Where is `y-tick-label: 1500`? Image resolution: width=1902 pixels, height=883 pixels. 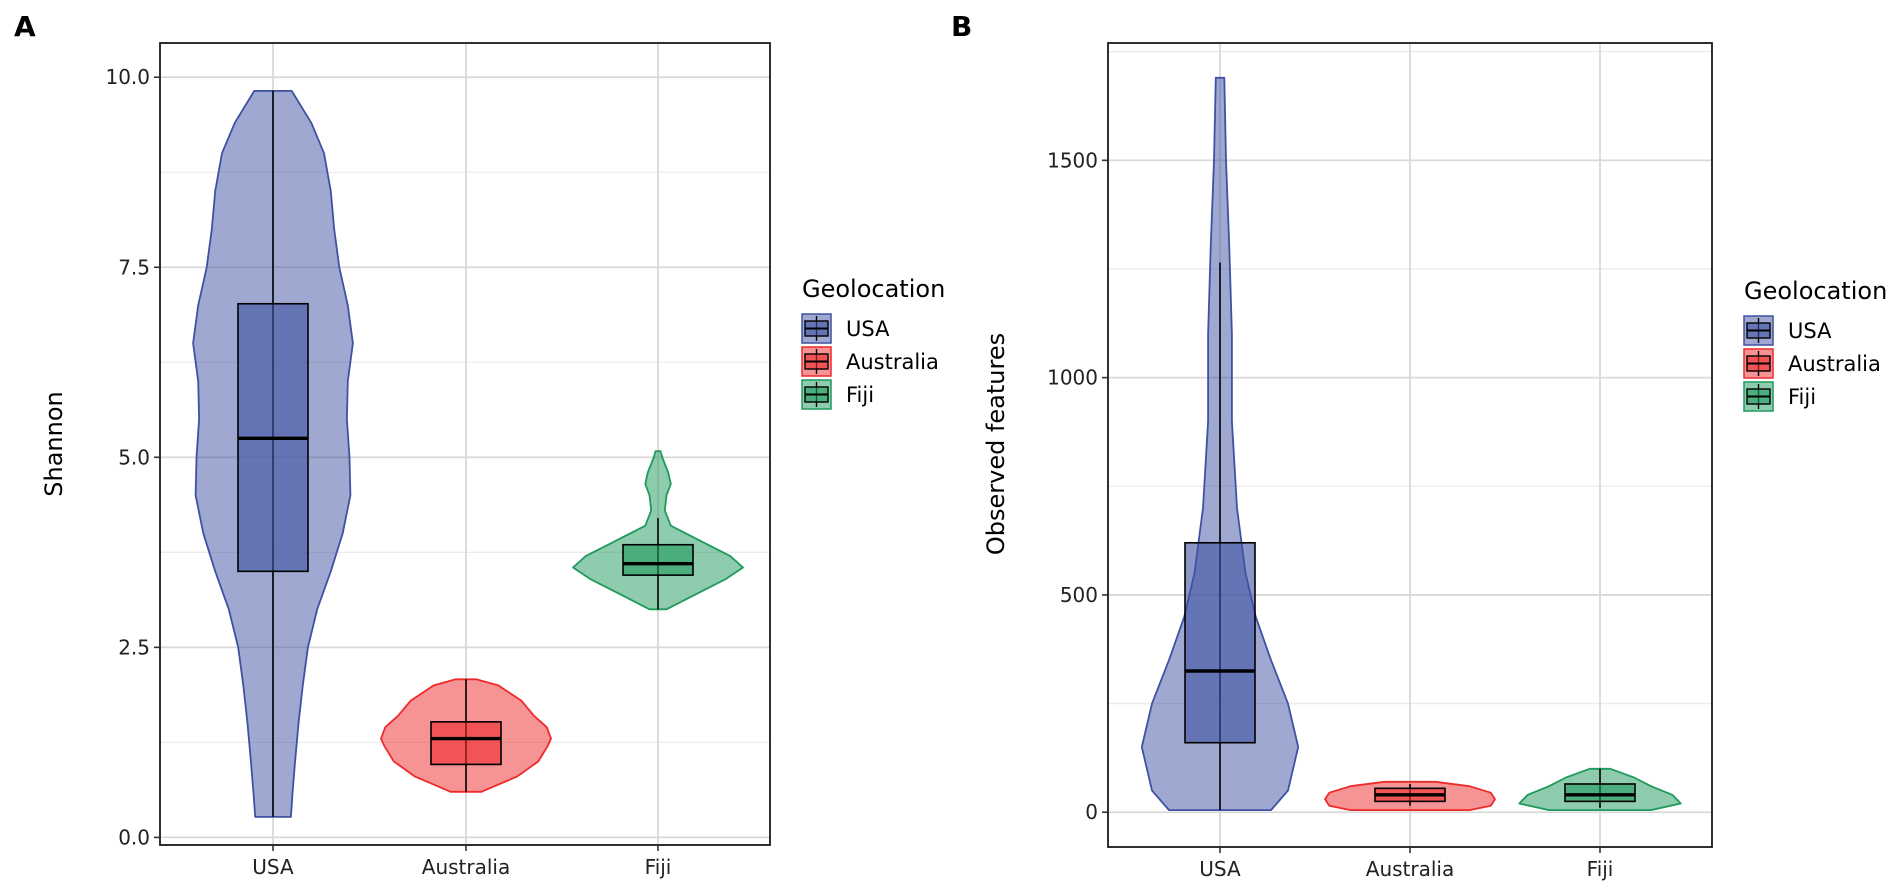
y-tick-label: 1500 is located at coordinates (1072, 160).